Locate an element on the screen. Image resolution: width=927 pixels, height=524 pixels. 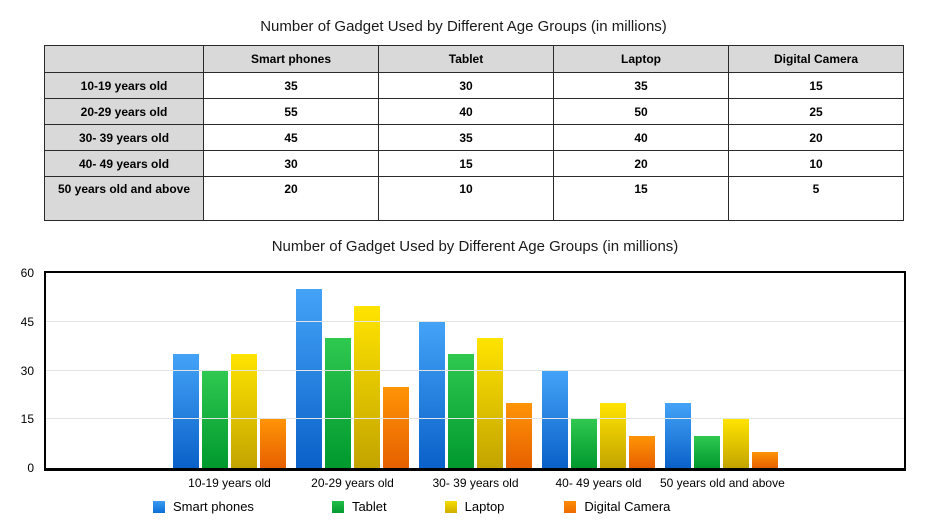
legend-item: Laptop is located at coordinates (474, 506).